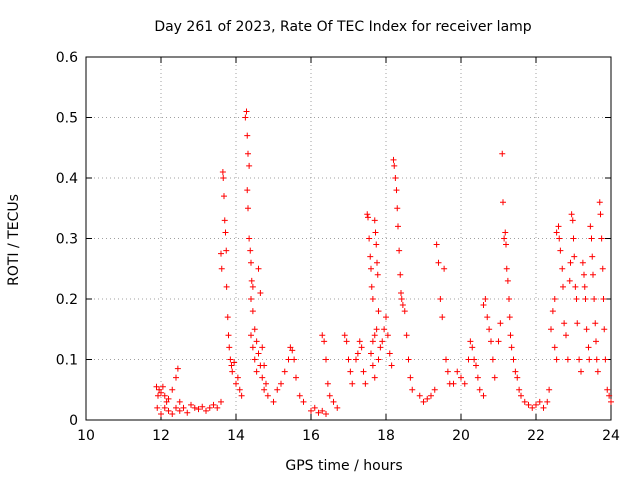 The width and height of the screenshot is (640, 480). I want to click on y-tick-label: 0.5, so click(67, 119).